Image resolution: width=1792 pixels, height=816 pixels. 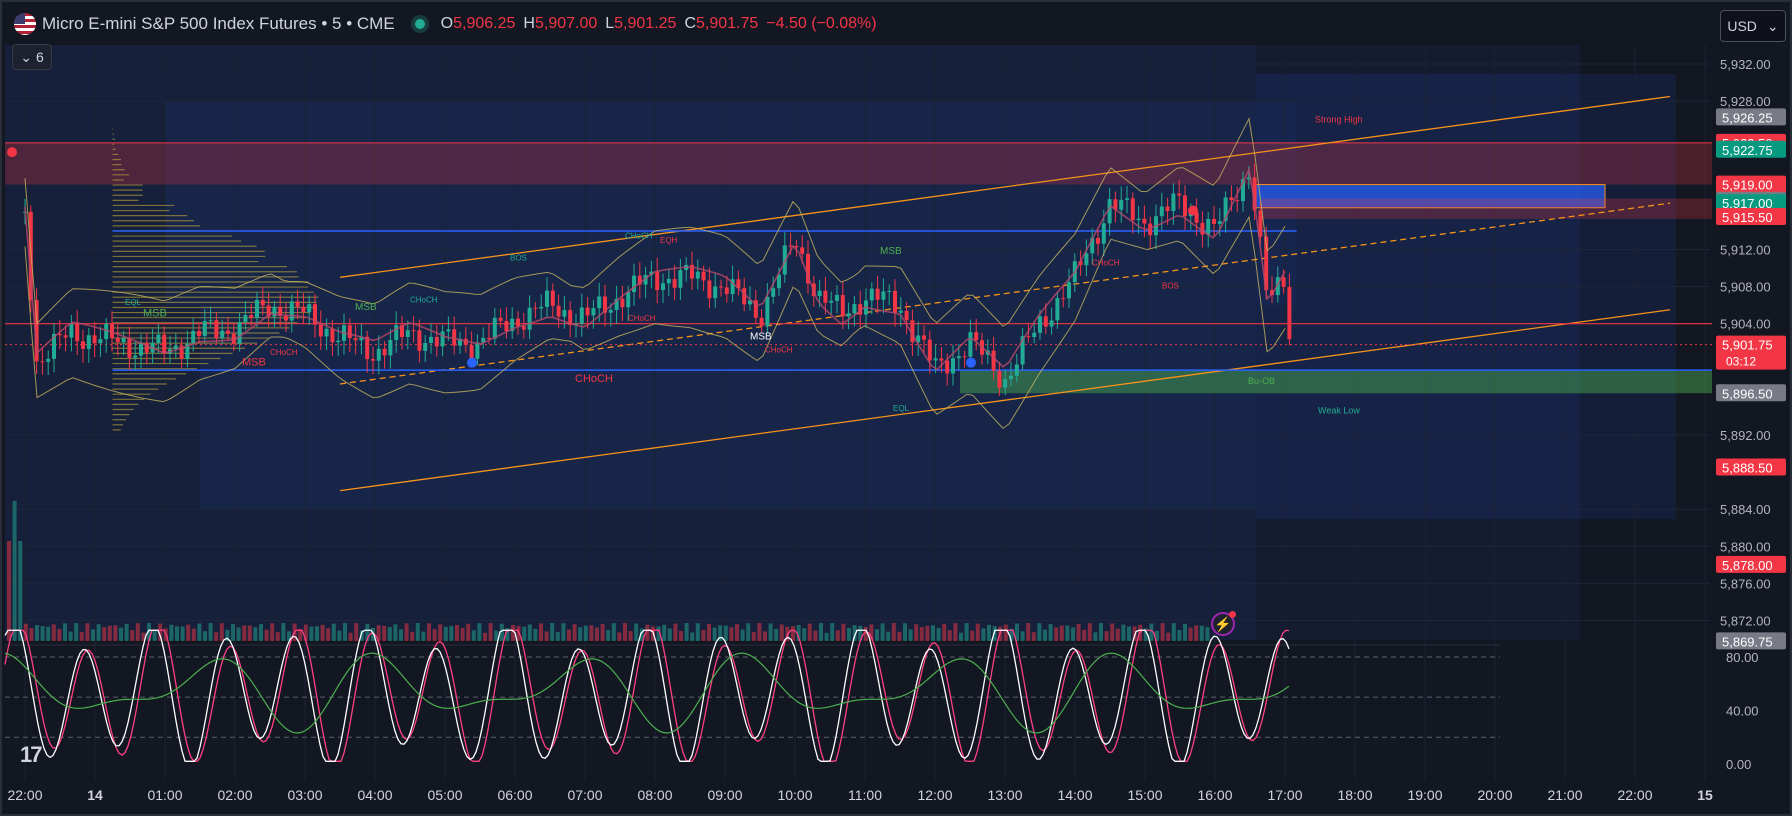 What do you see at coordinates (30, 755) in the screenshot?
I see `tradingview-logo-icon: 17` at bounding box center [30, 755].